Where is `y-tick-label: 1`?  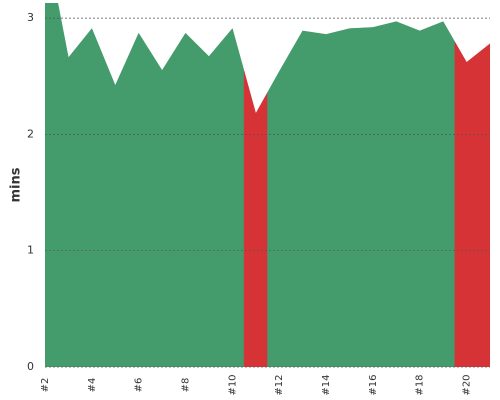 y-tick-label: 1 is located at coordinates (30, 250).